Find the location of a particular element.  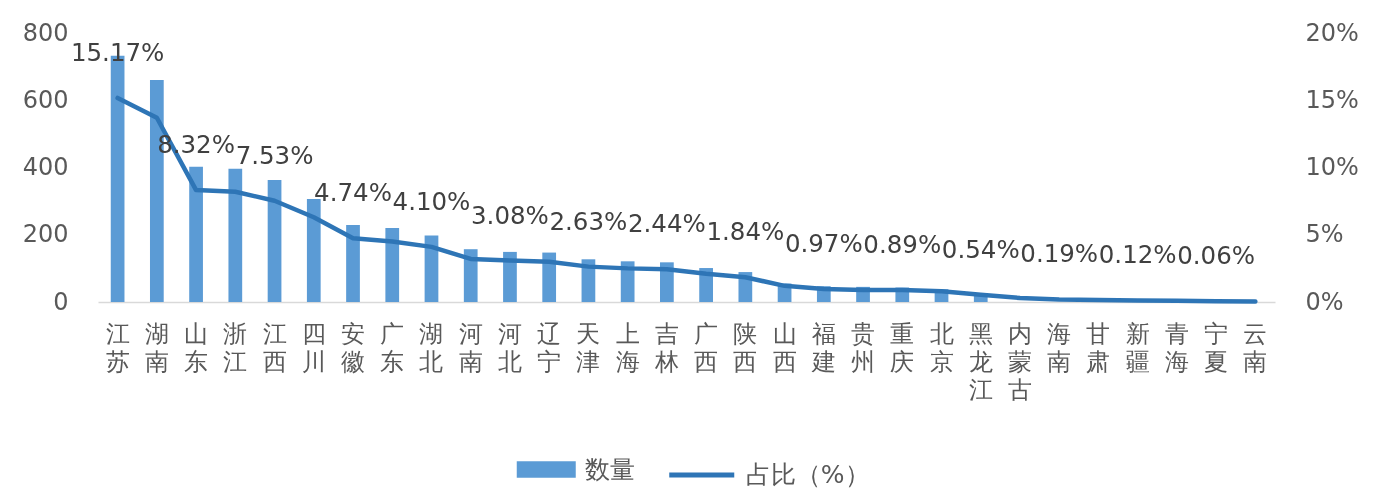

x-tick-label: 安徽 is located at coordinates (353, 347).